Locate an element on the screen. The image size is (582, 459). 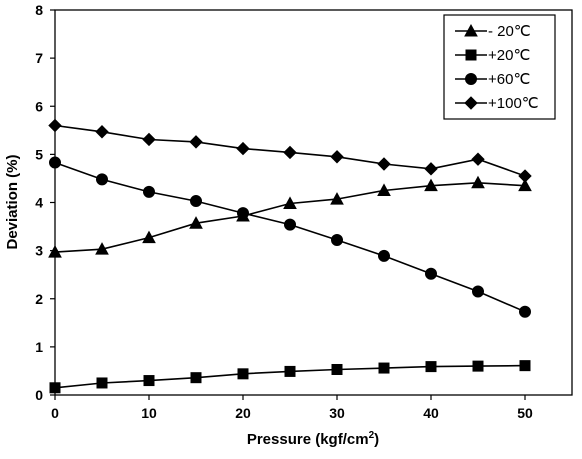
legend-label: +60℃ is located at coordinates (509, 79).